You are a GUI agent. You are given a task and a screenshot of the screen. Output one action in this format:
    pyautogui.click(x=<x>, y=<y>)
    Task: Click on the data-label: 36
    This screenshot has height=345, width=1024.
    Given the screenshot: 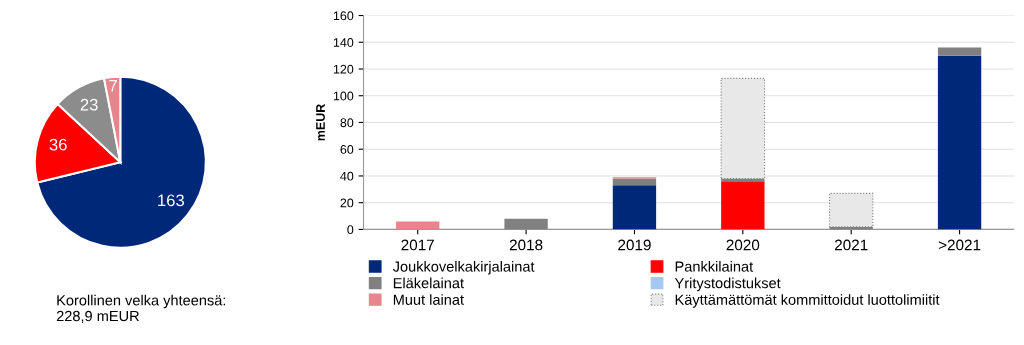 What is the action you would take?
    pyautogui.click(x=58, y=144)
    